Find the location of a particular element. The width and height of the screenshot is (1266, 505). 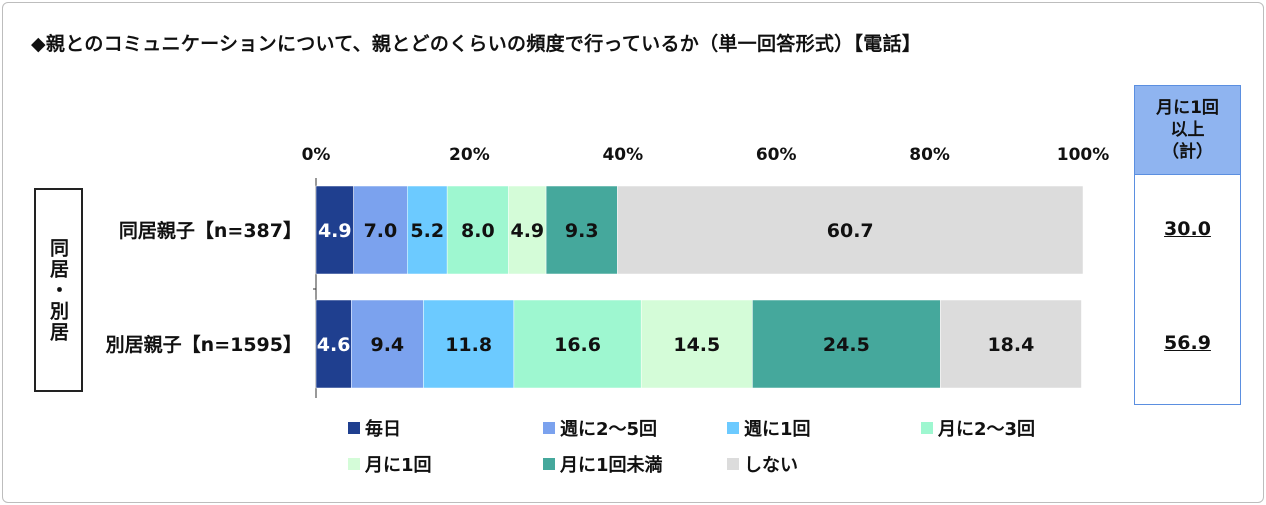

legend-label: 週に2～5回 is located at coordinates (608, 429).